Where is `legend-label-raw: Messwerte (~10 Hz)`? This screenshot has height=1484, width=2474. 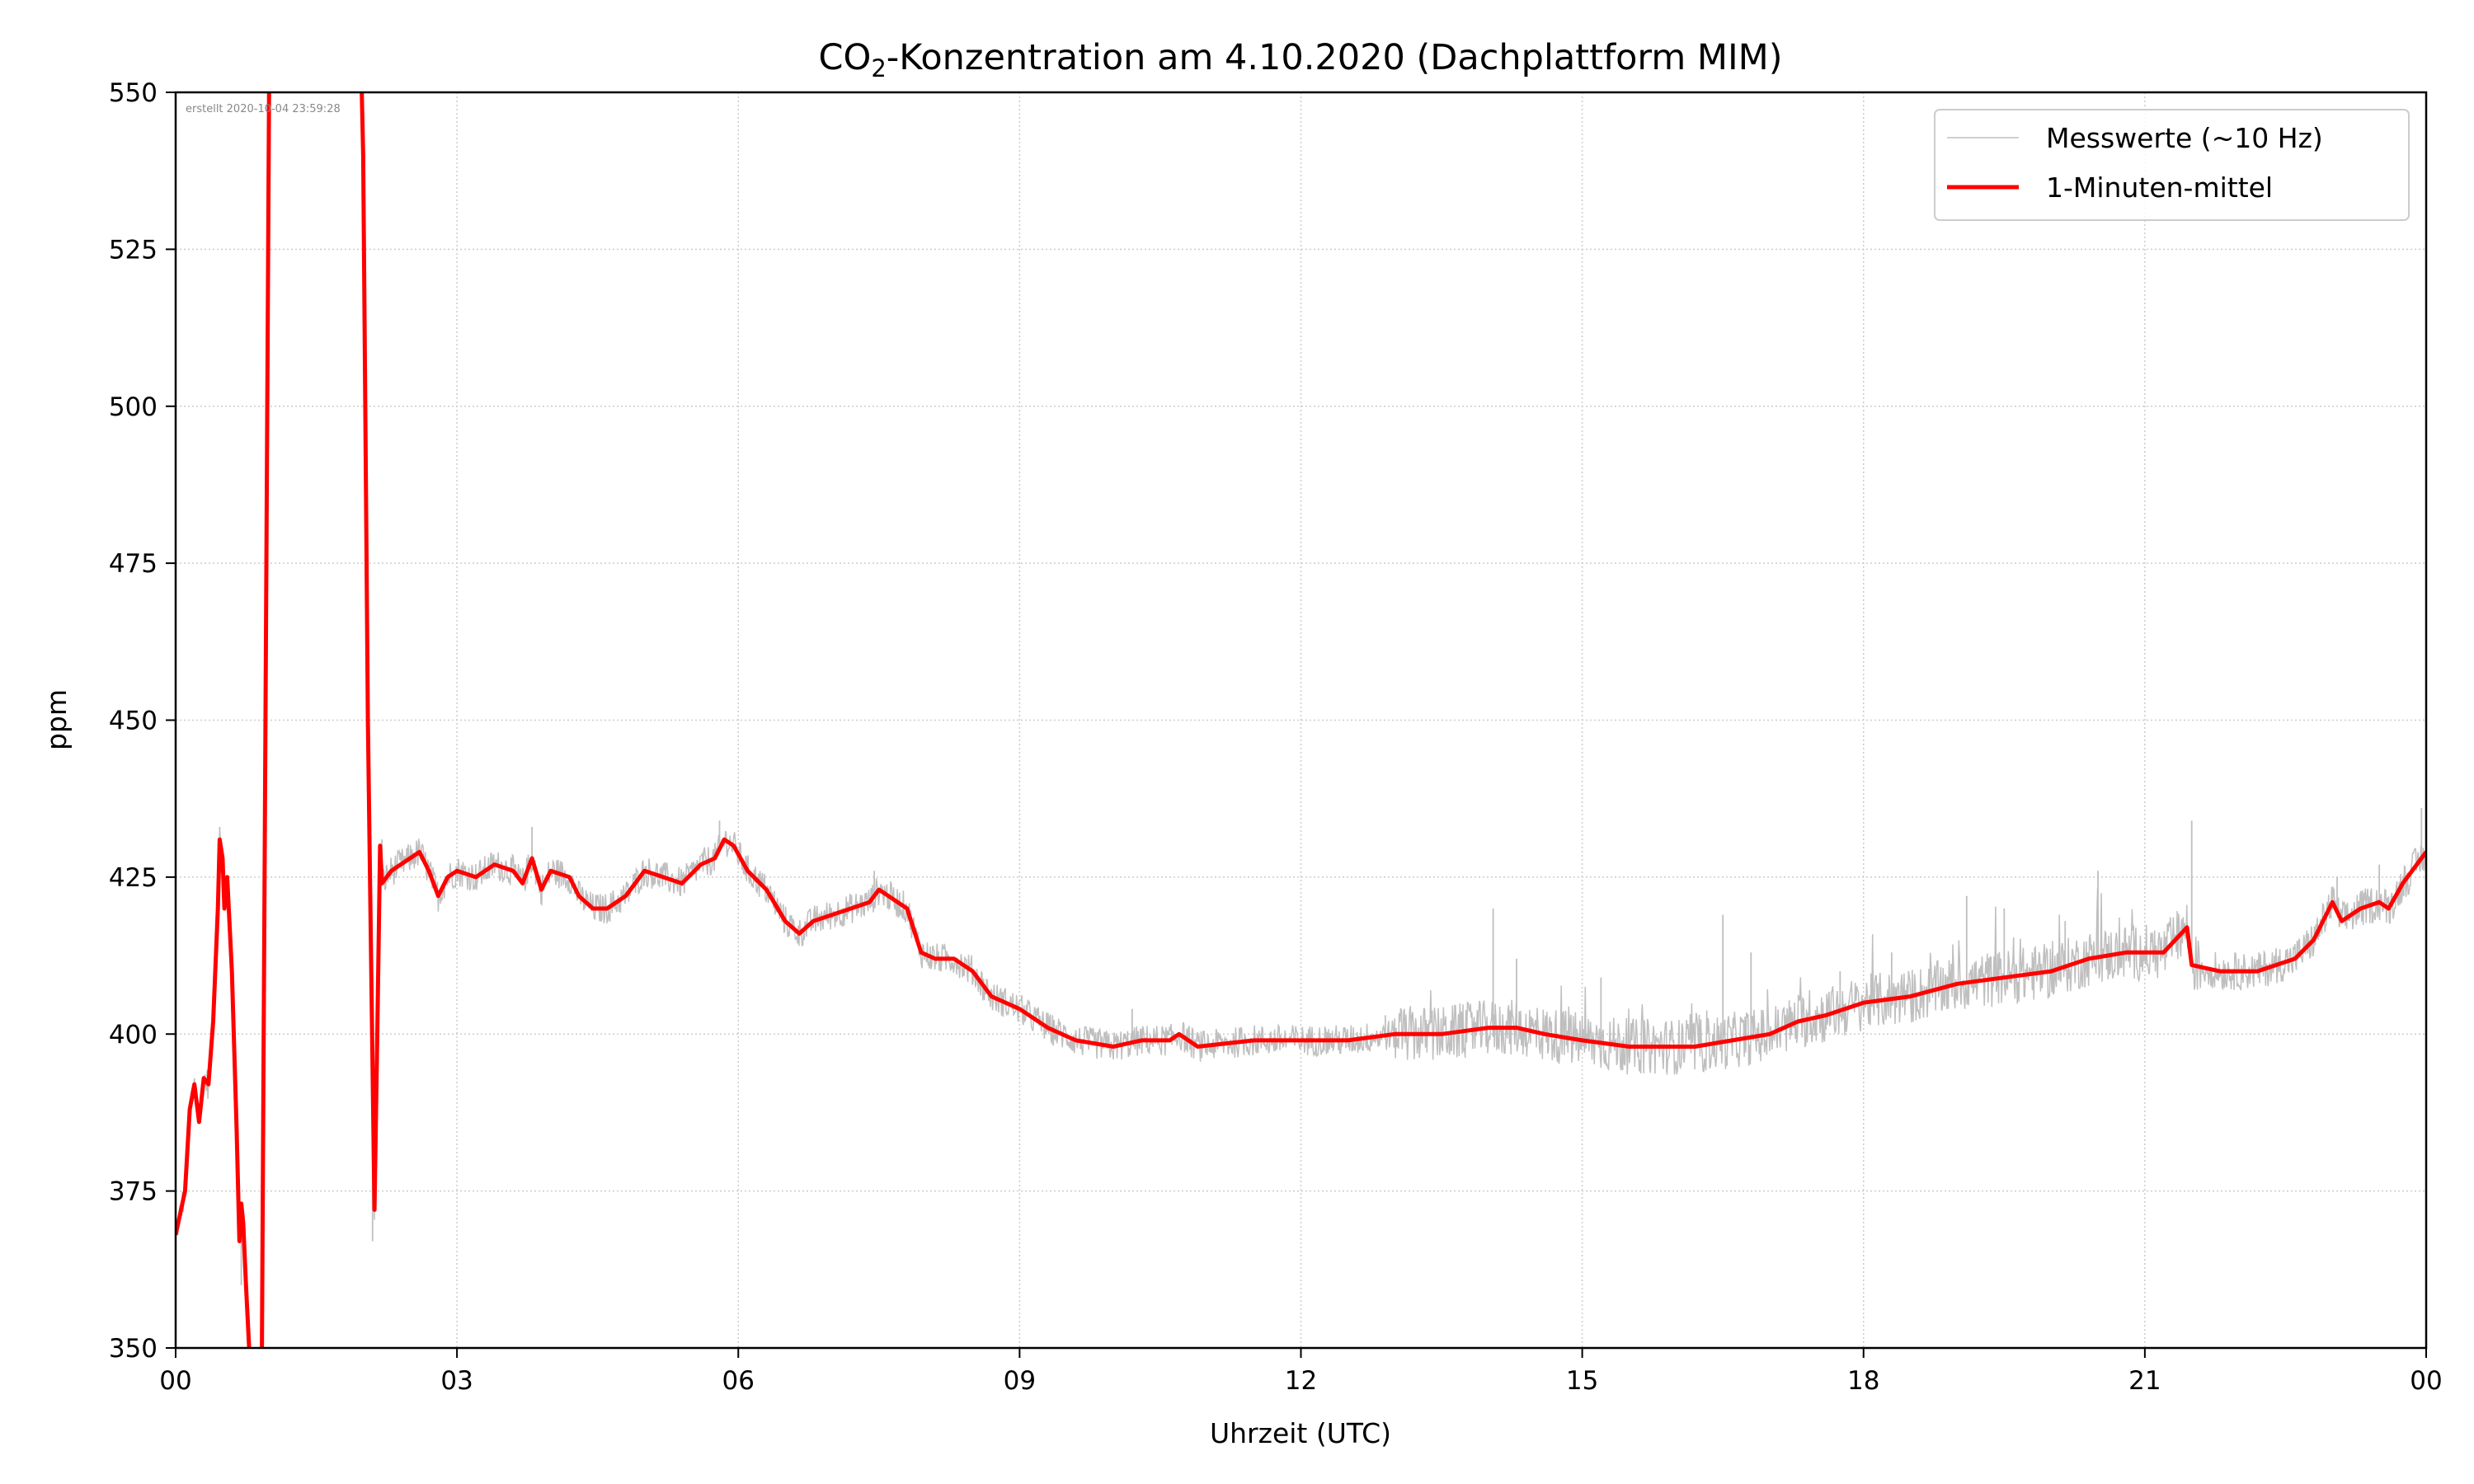
legend-label-raw: Messwerte (~10 Hz) is located at coordinates (2184, 138).